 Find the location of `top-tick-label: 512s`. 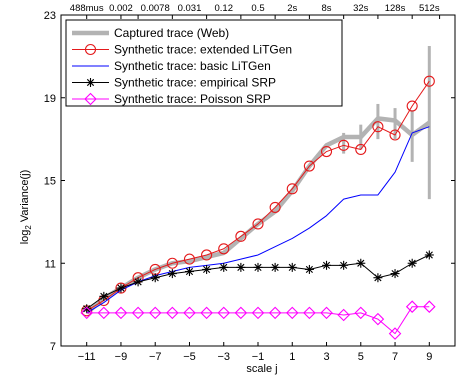

top-tick-label: 512s is located at coordinates (429, 8).